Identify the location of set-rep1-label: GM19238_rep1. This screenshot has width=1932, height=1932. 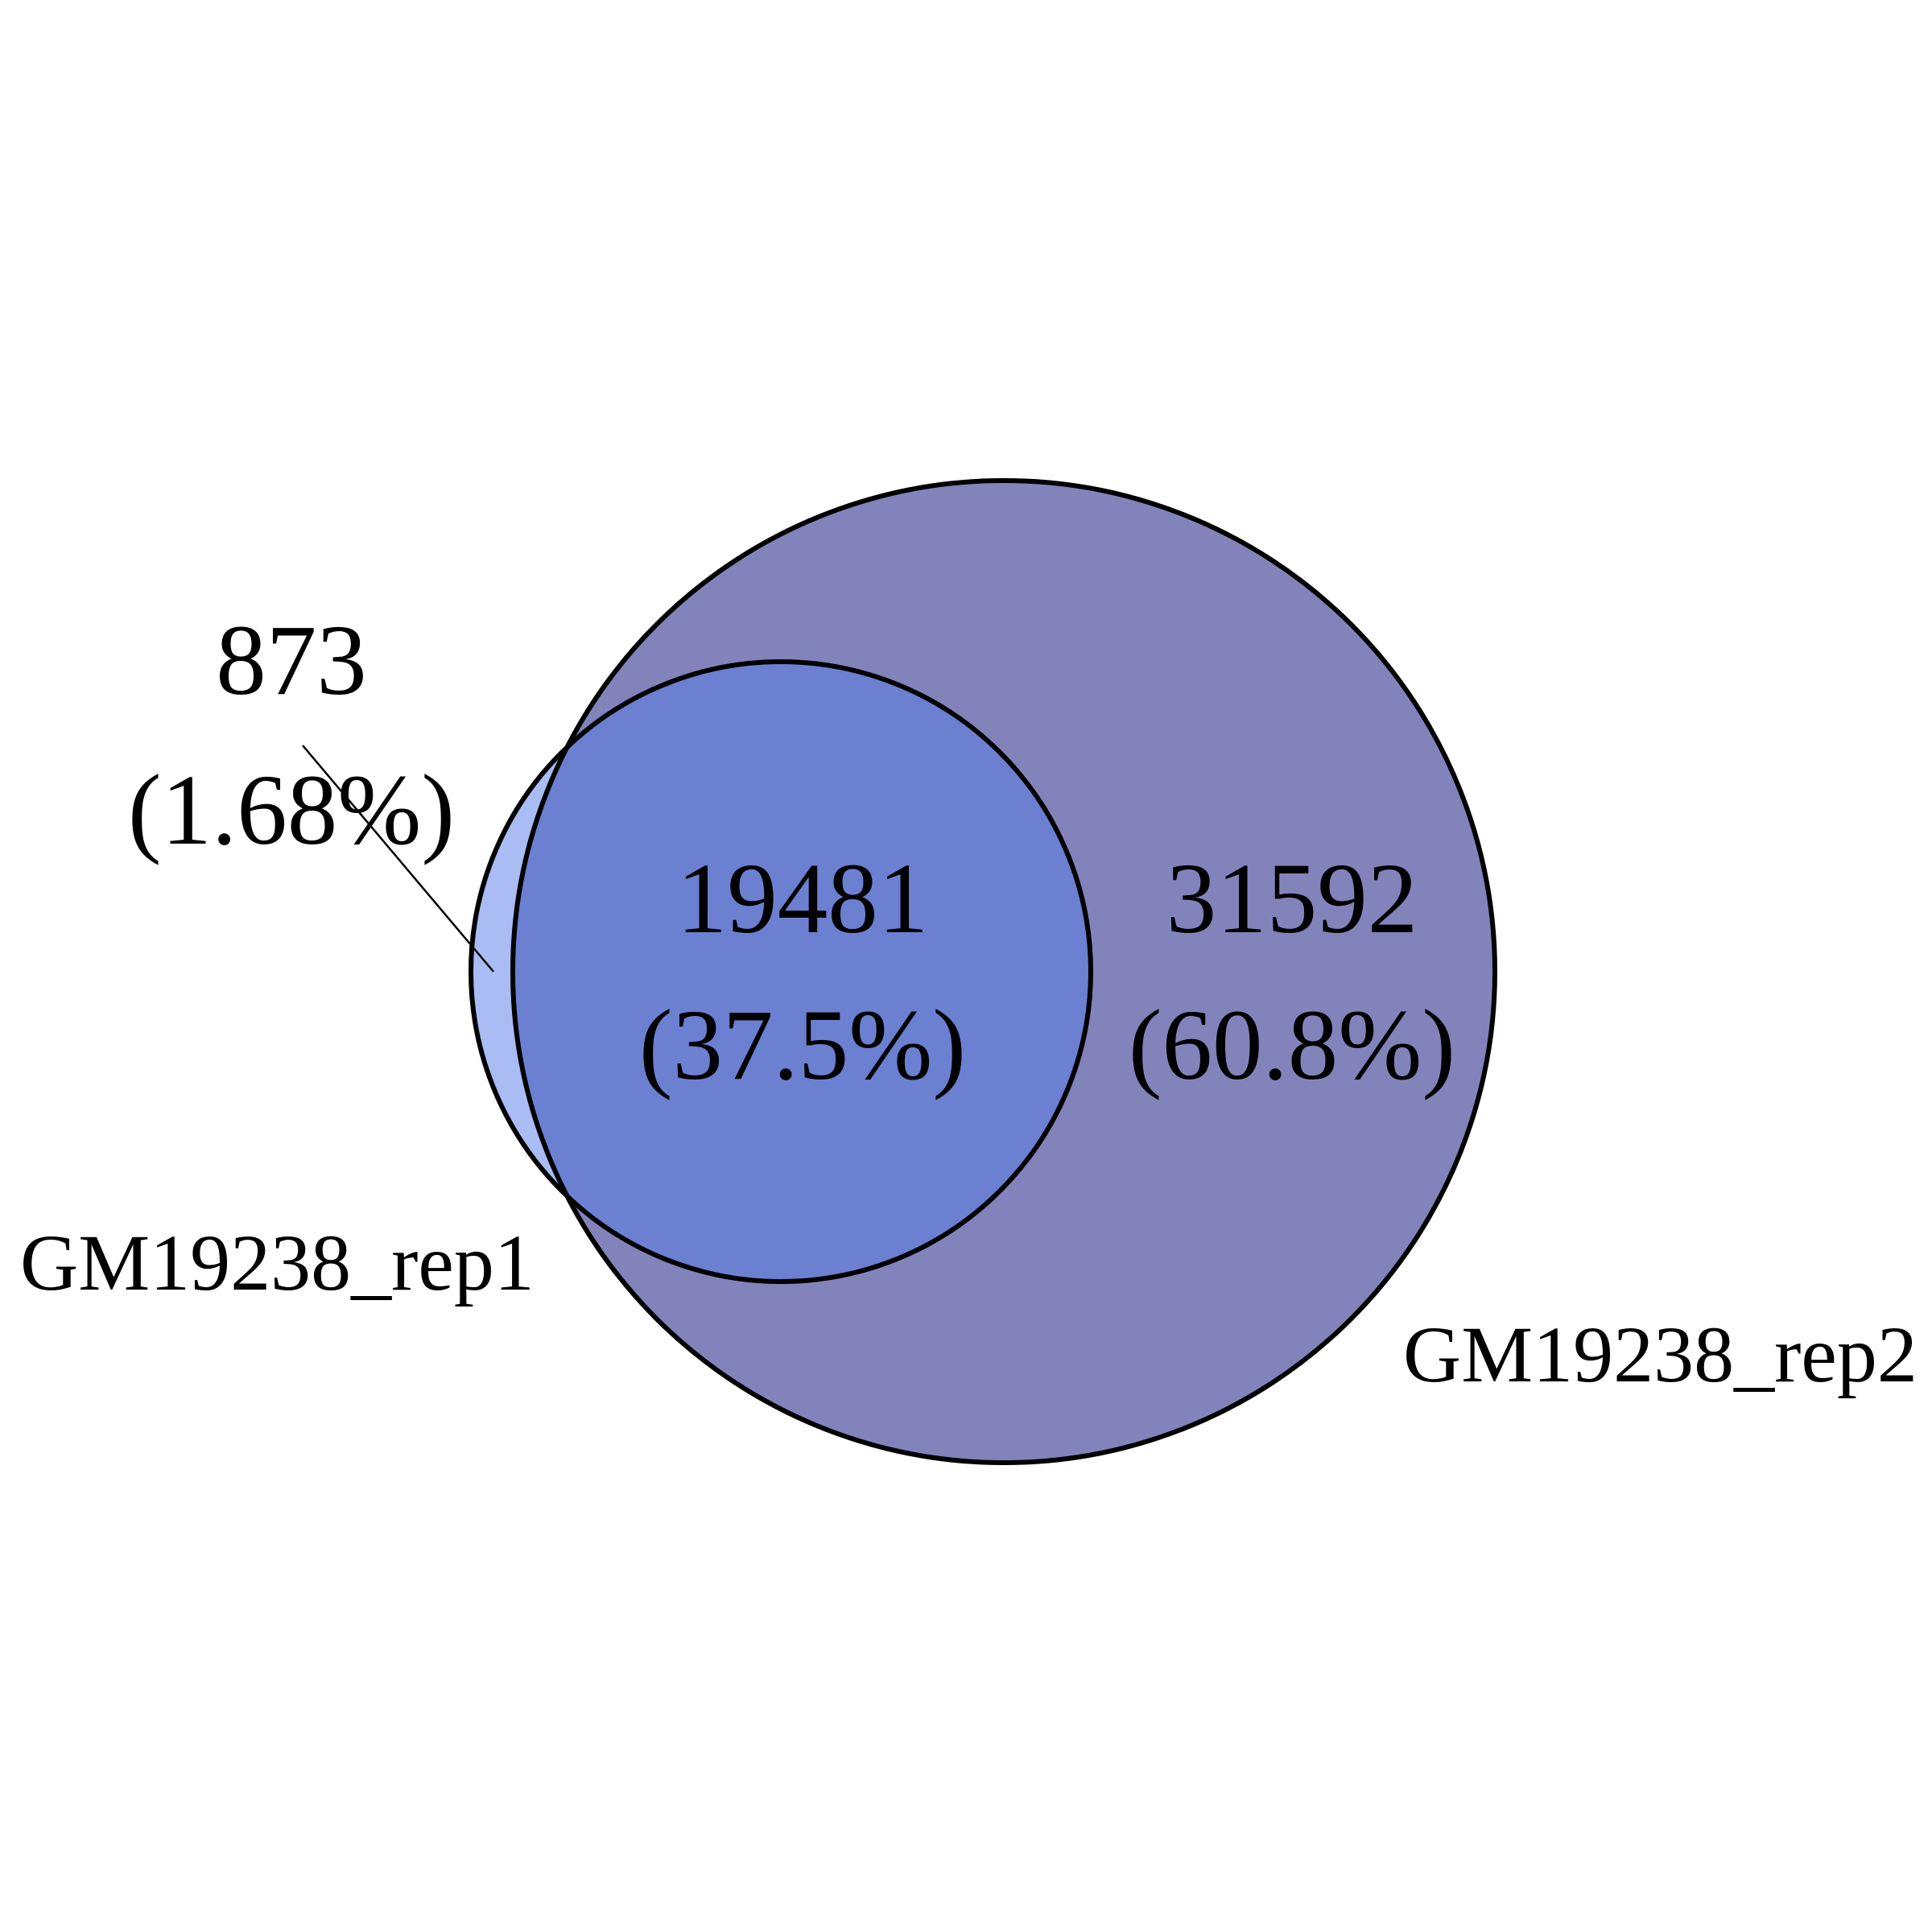
(277, 1262).